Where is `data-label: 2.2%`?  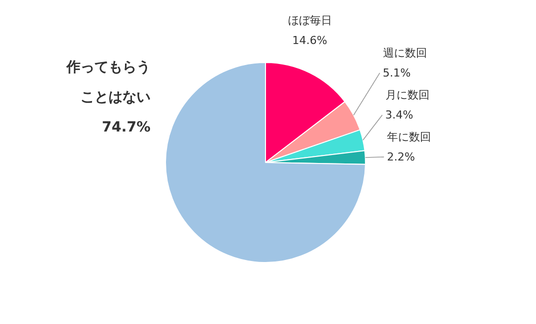
data-label: 2.2% is located at coordinates (401, 157).